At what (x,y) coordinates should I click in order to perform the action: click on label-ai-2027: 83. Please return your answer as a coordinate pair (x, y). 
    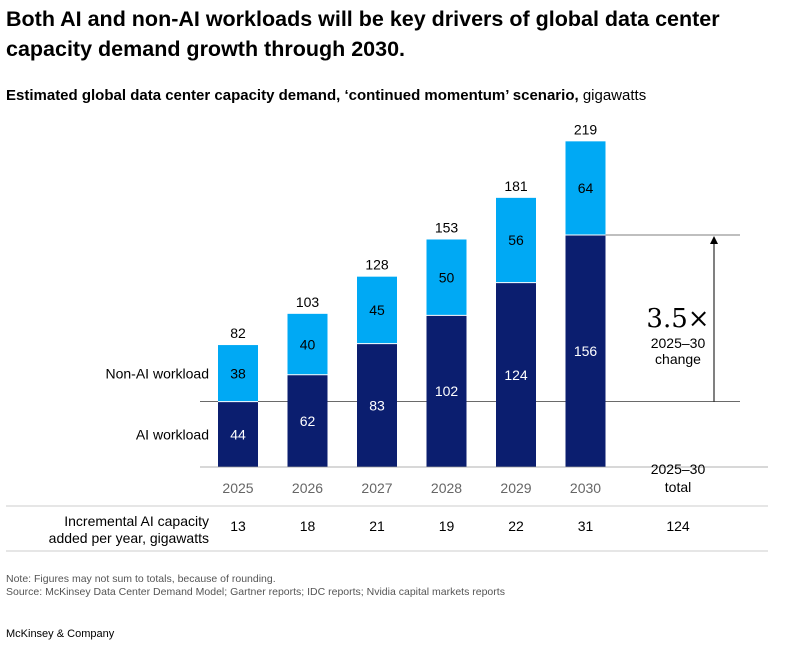
    Looking at the image, I should click on (377, 405).